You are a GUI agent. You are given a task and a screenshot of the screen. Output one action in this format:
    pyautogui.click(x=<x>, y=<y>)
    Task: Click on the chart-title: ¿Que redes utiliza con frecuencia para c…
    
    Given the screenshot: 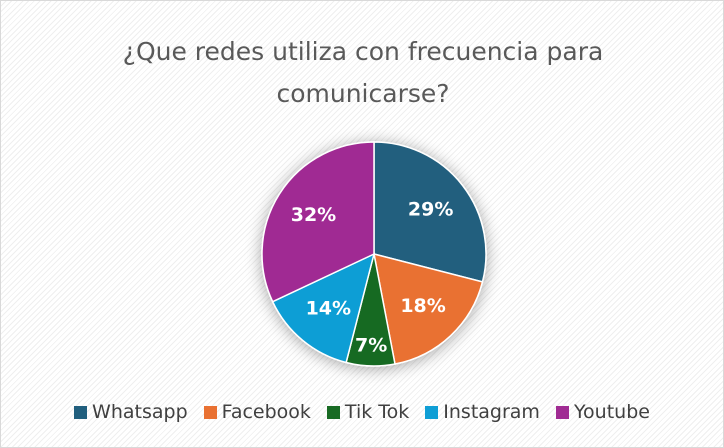 What is the action you would take?
    pyautogui.click(x=363, y=72)
    